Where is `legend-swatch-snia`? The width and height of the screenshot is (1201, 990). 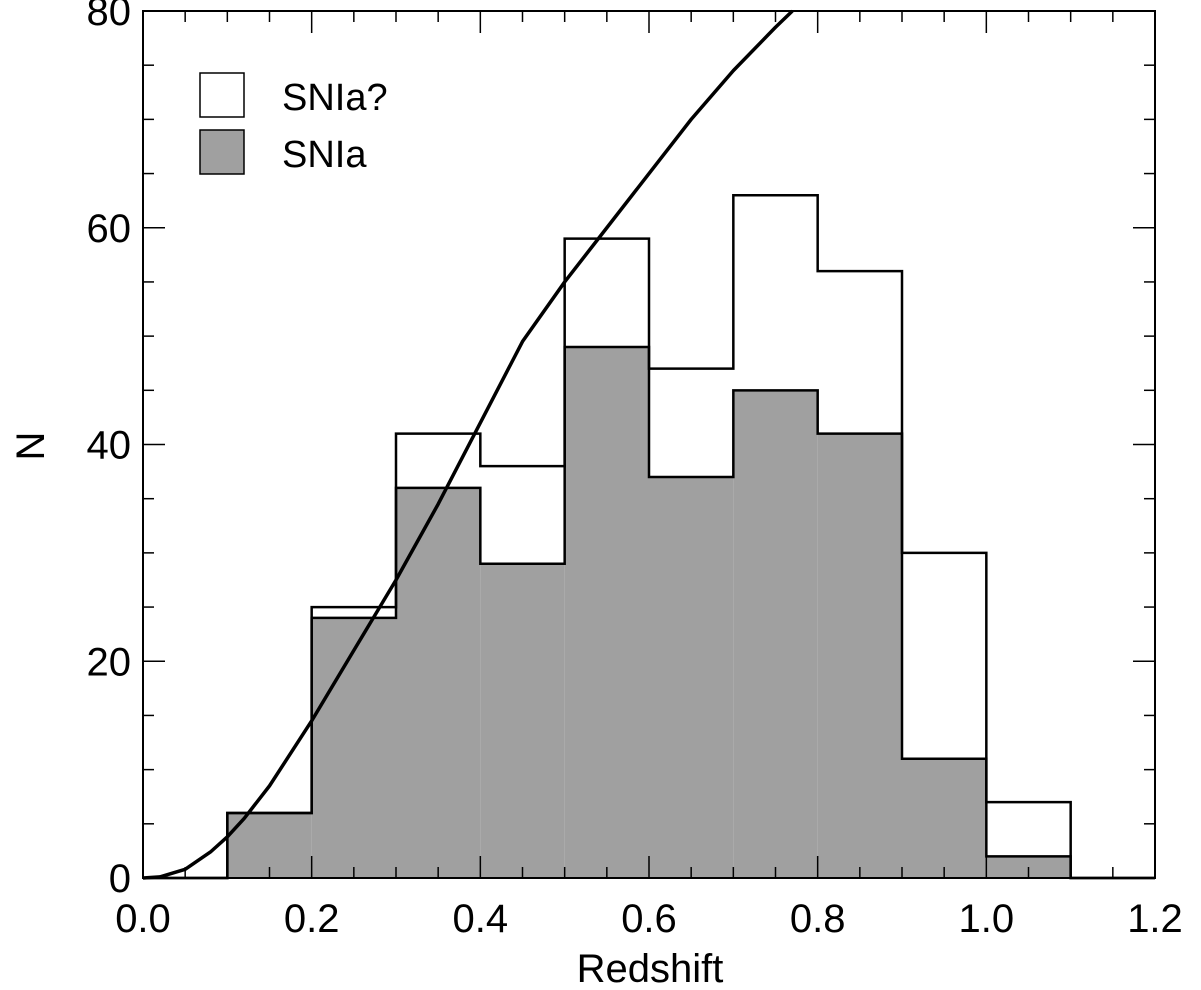 legend-swatch-snia is located at coordinates (222, 152).